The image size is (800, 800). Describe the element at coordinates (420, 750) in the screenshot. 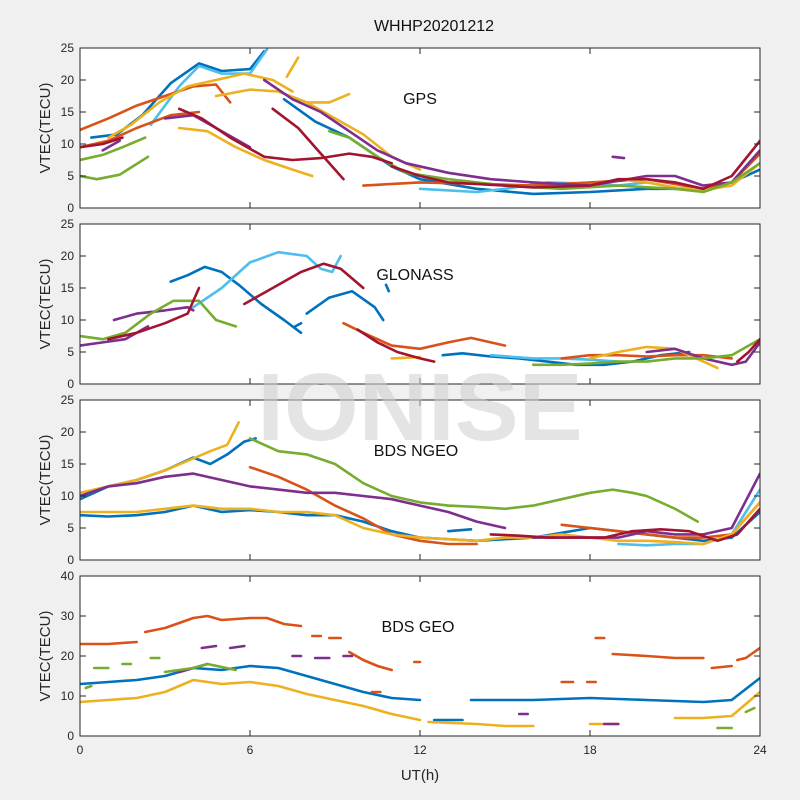

I see `x-tick-label: 12` at that location.